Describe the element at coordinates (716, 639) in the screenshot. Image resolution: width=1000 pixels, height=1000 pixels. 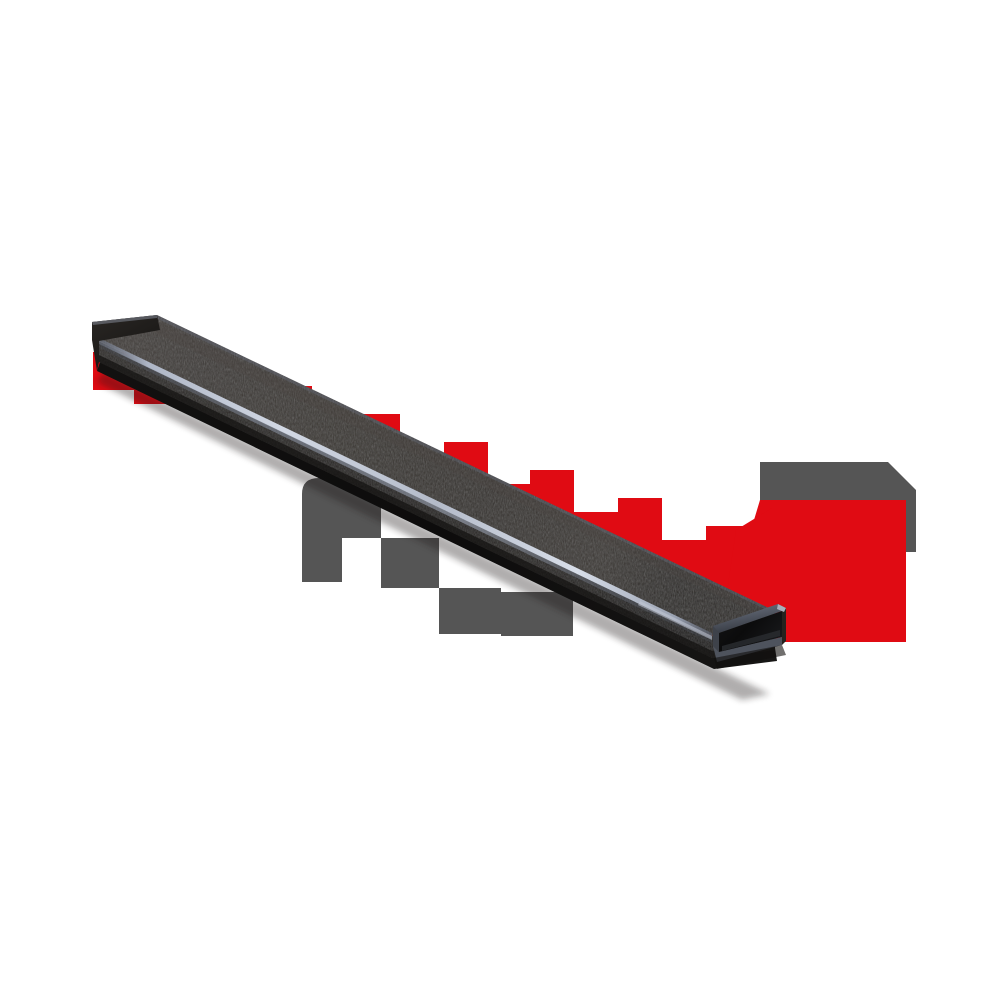
I see `tube-cavity-left-jamb` at that location.